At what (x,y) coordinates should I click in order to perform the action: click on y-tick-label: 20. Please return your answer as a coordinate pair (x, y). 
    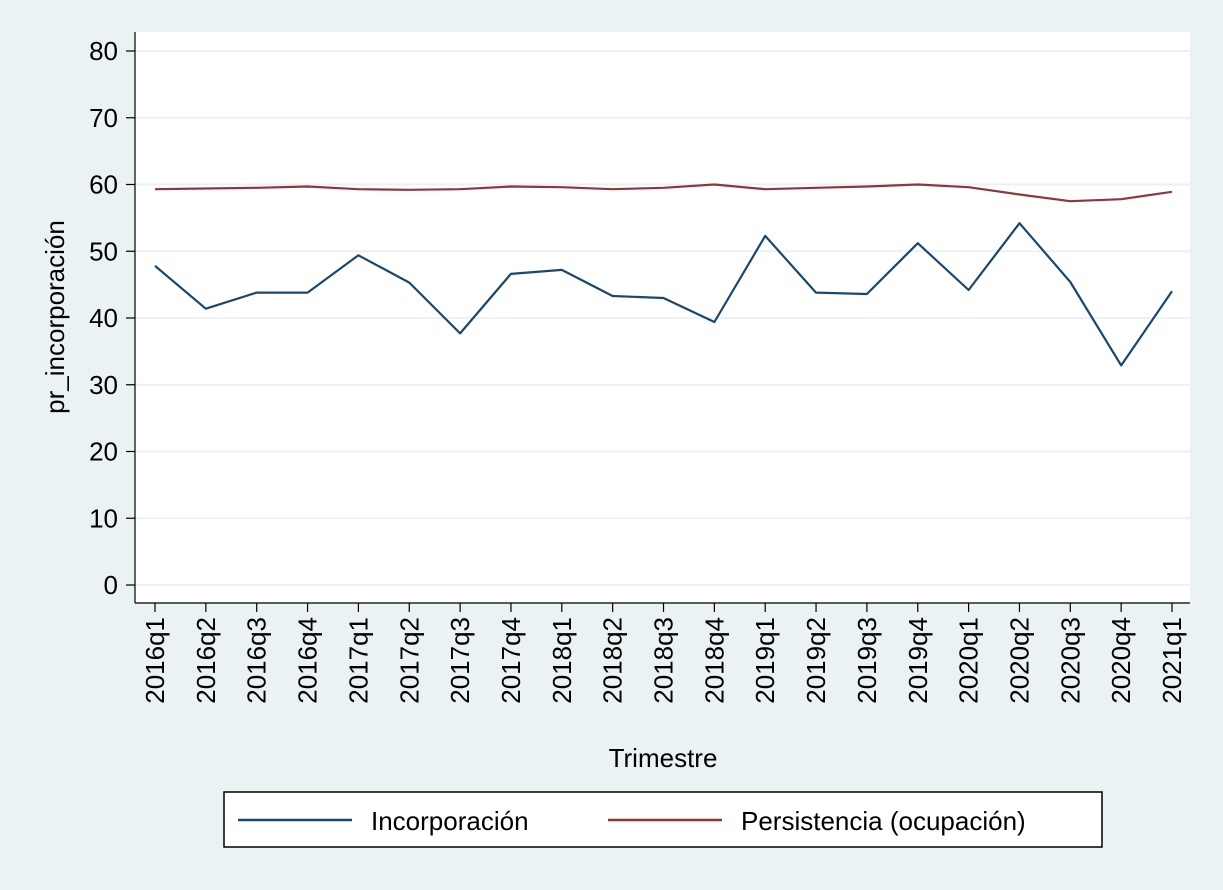
    Looking at the image, I should click on (103, 452).